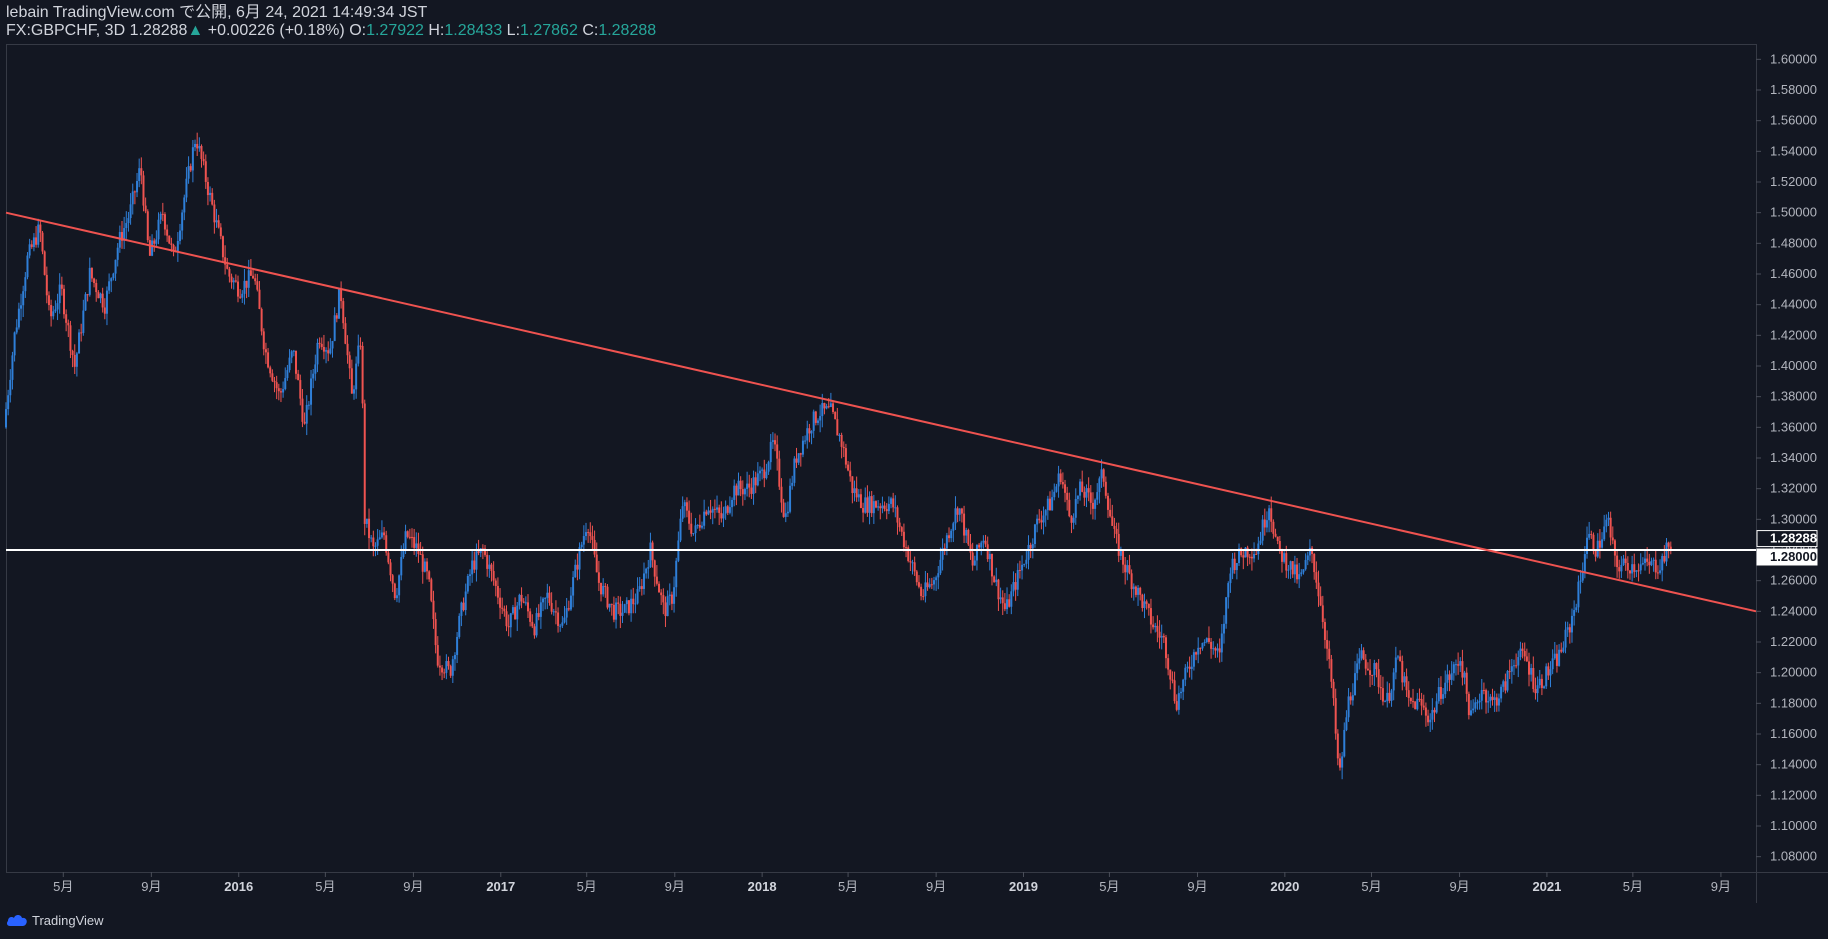  Describe the element at coordinates (238, 886) in the screenshot. I see `time-tick-label: 2016` at that location.